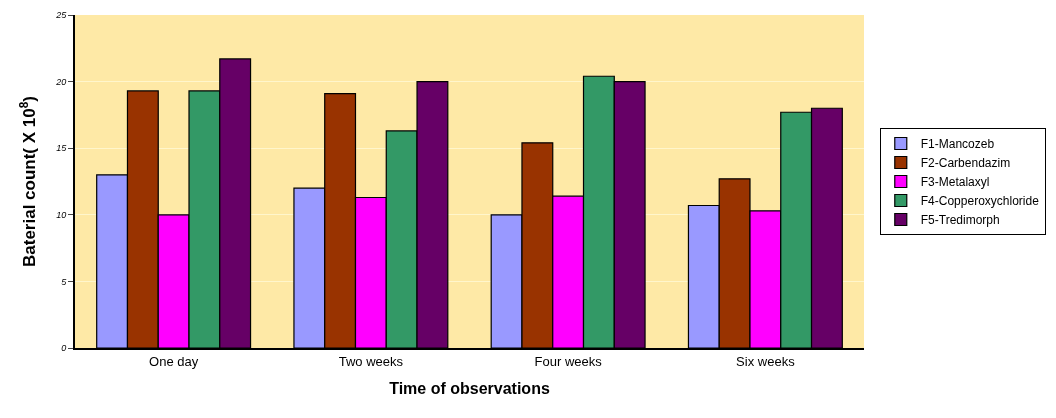 The height and width of the screenshot is (418, 1056). I want to click on x-tick-label: One day, so click(174, 361).